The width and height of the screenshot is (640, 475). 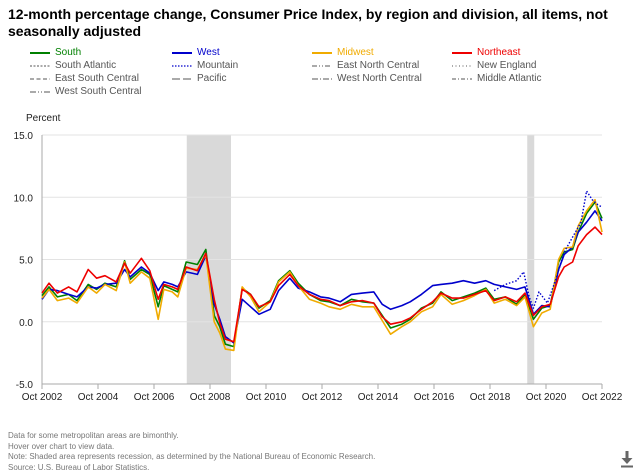 I want to click on legend-label: East South Central, so click(x=97, y=78).